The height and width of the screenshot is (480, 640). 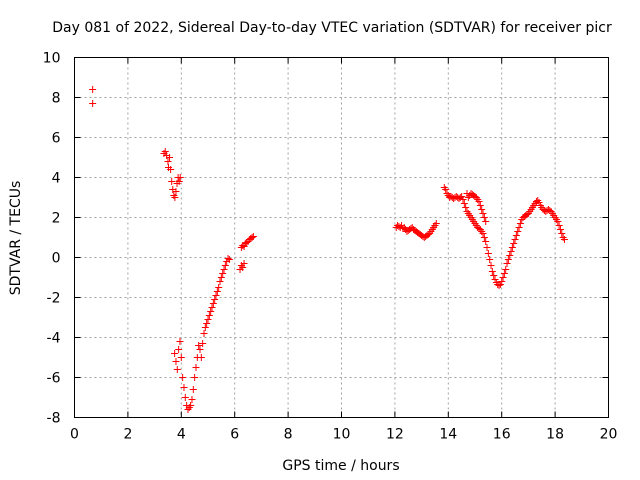 What do you see at coordinates (127, 435) in the screenshot?
I see `x-tick-label: 2` at bounding box center [127, 435].